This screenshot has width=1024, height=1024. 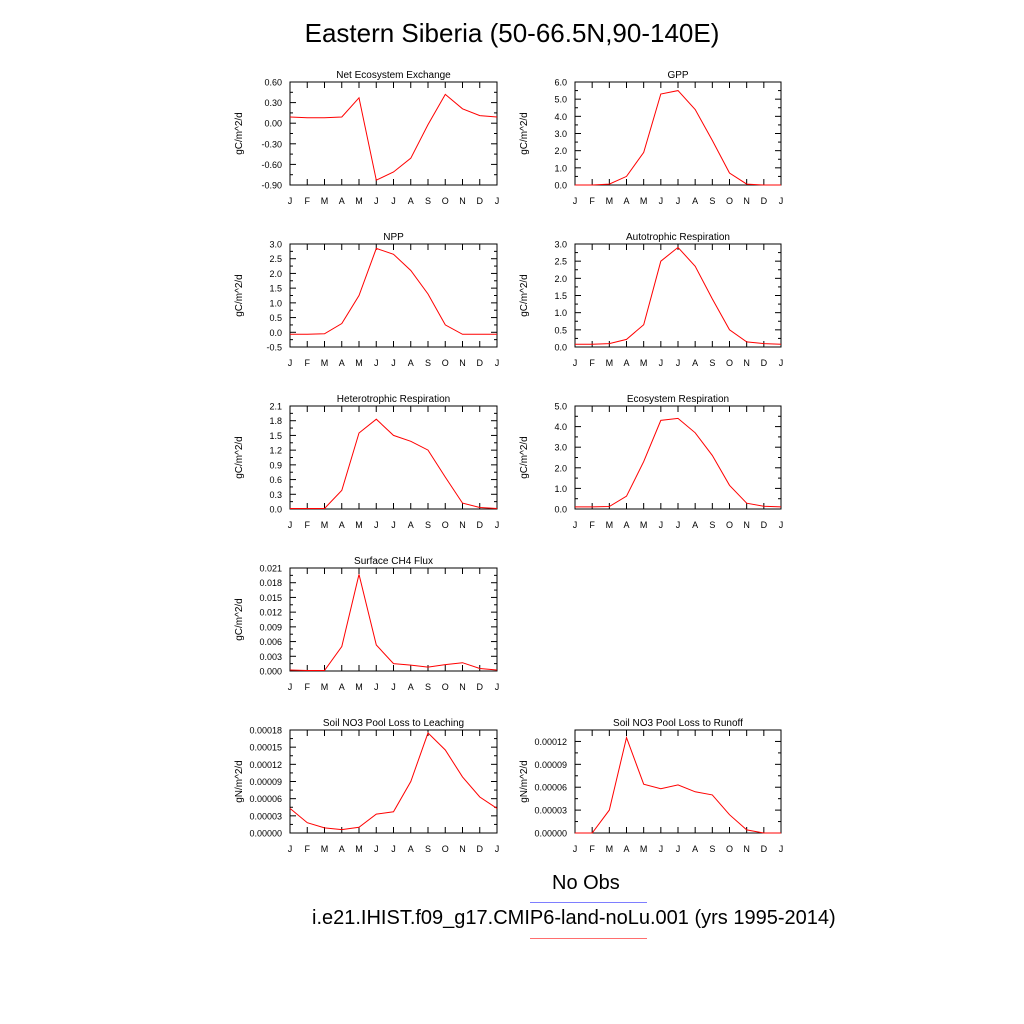 I want to click on y-tick-label: 0.021, so click(x=270, y=569).